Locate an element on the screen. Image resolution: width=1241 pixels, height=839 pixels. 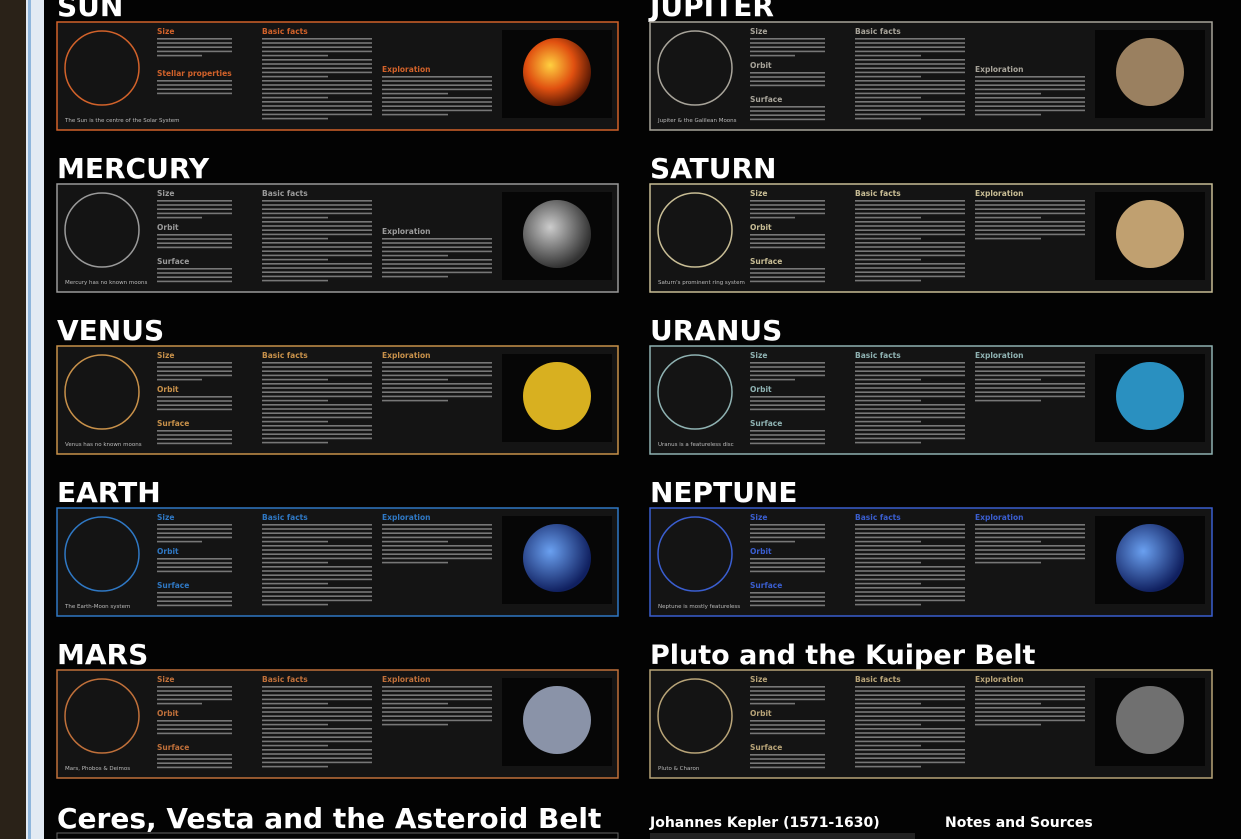
caption: The Earth-Moon system is located at coordinates (97, 607).